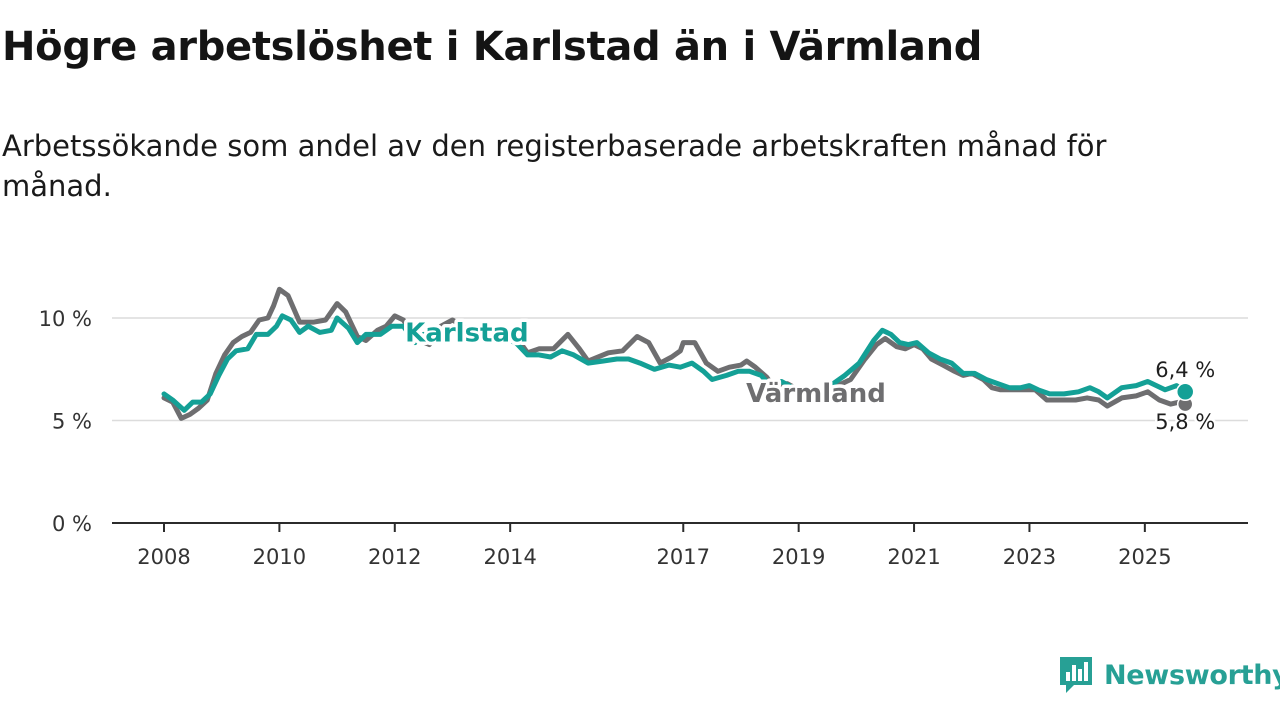 The image size is (1280, 720). What do you see at coordinates (1144, 557) in the screenshot?
I see `x-tick-label: 2025` at bounding box center [1144, 557].